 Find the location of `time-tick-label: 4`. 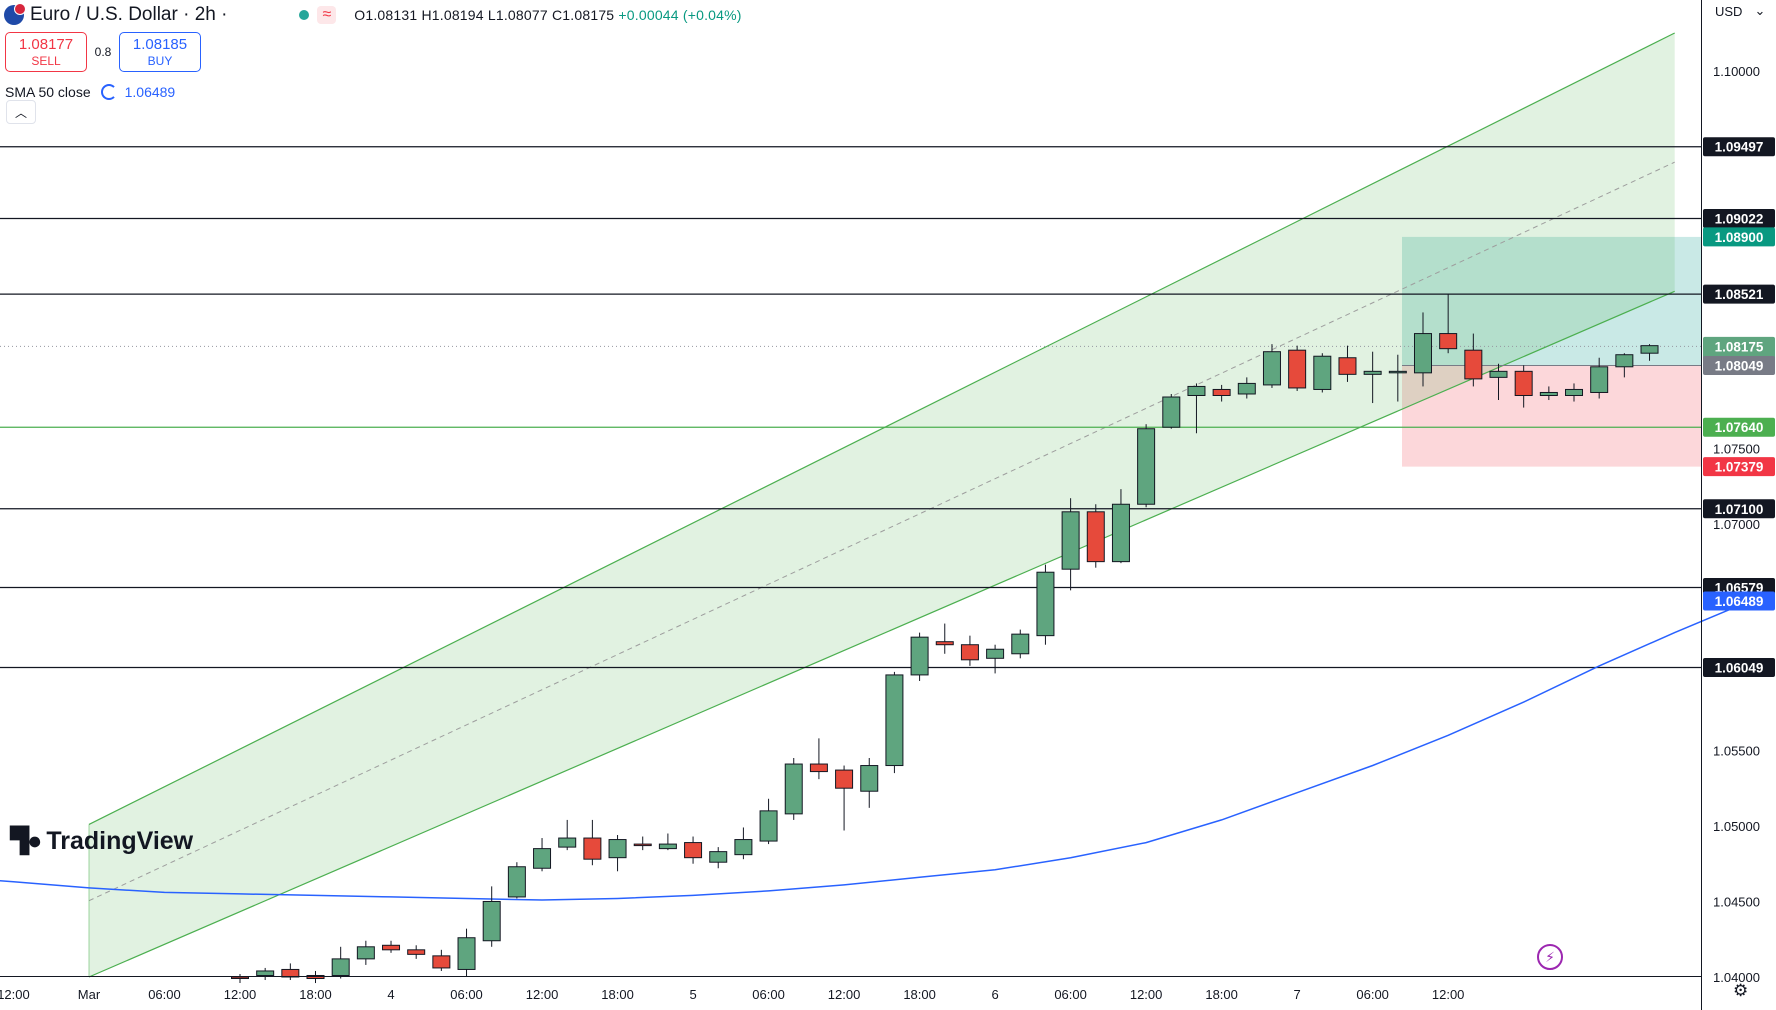

time-tick-label: 4 is located at coordinates (390, 994).